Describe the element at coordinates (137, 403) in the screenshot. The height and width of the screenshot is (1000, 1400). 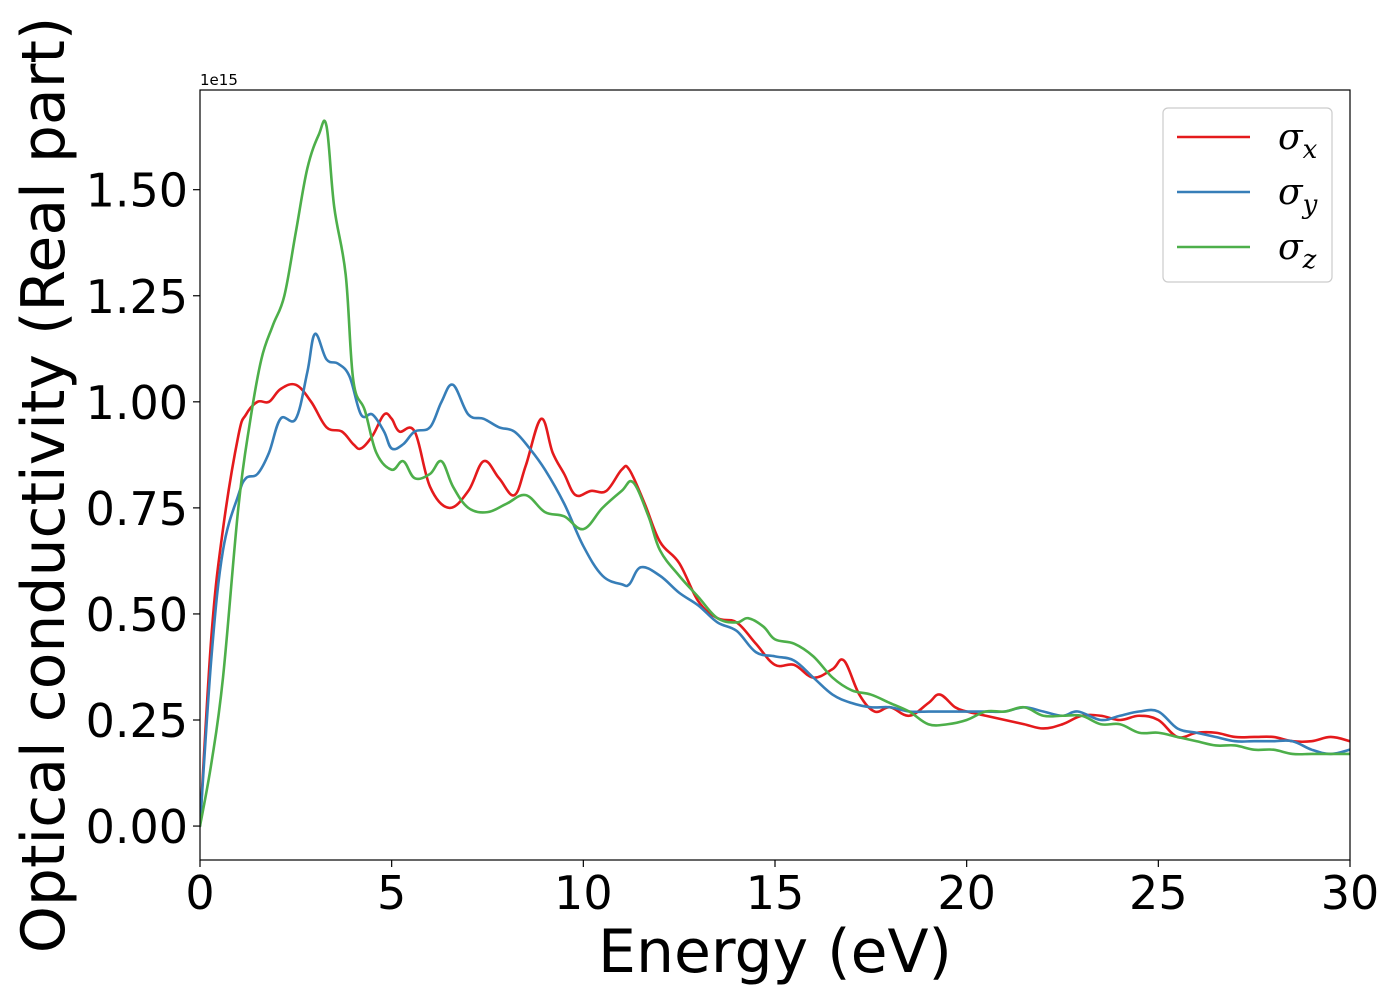
I see `y-tick-label: 1.00` at that location.